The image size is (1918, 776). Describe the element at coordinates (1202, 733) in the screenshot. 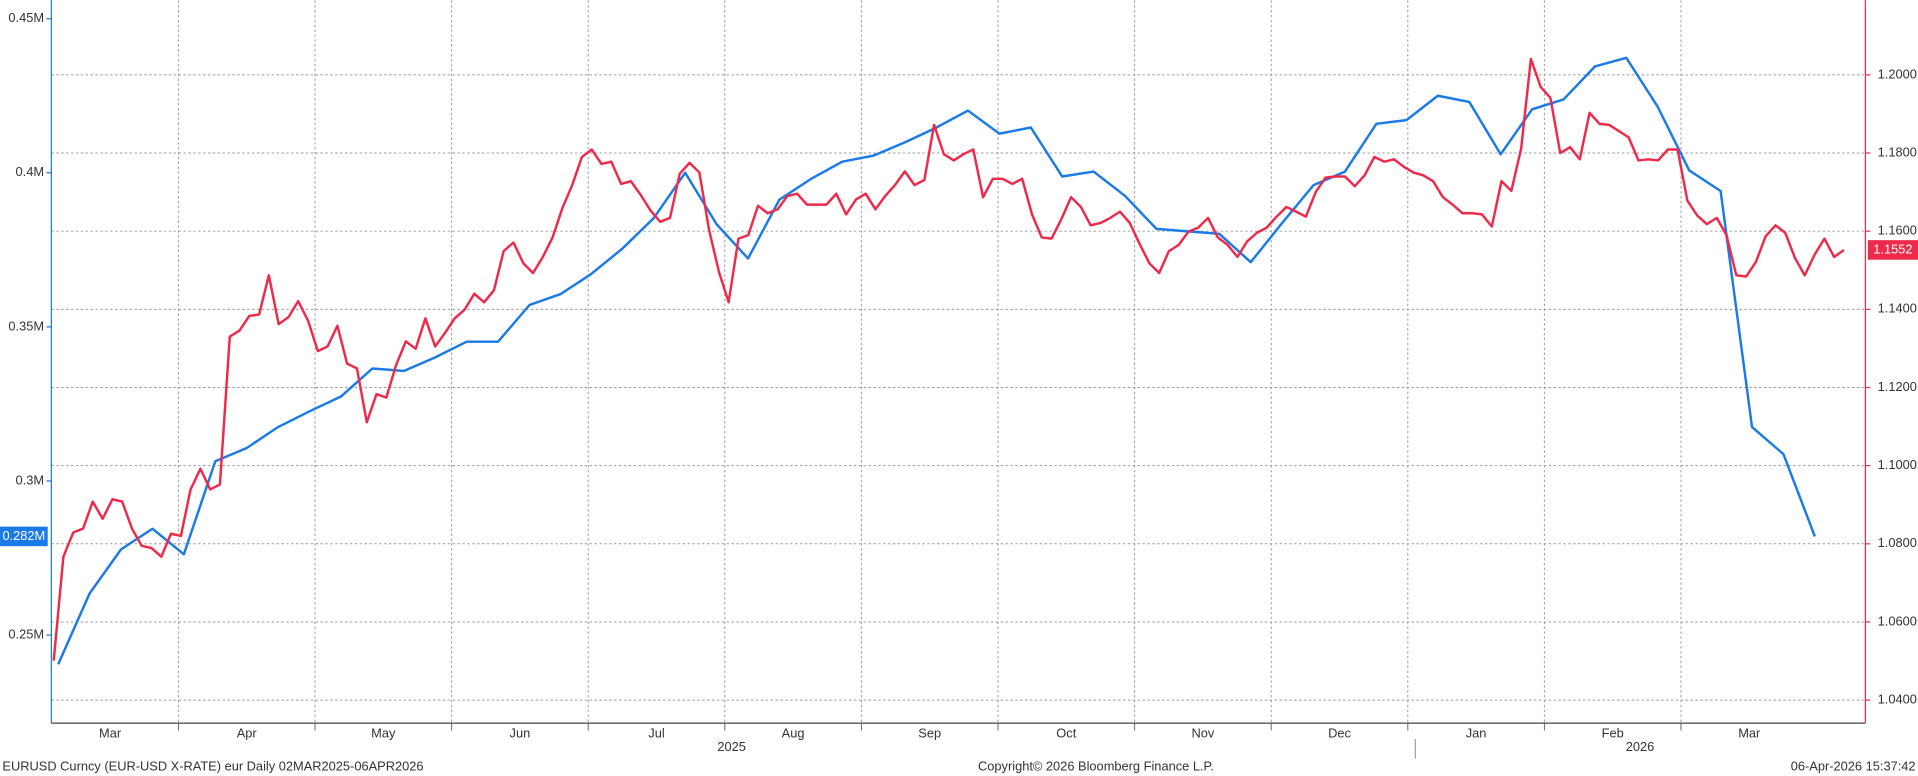

I see `x-tick-label: Nov` at that location.